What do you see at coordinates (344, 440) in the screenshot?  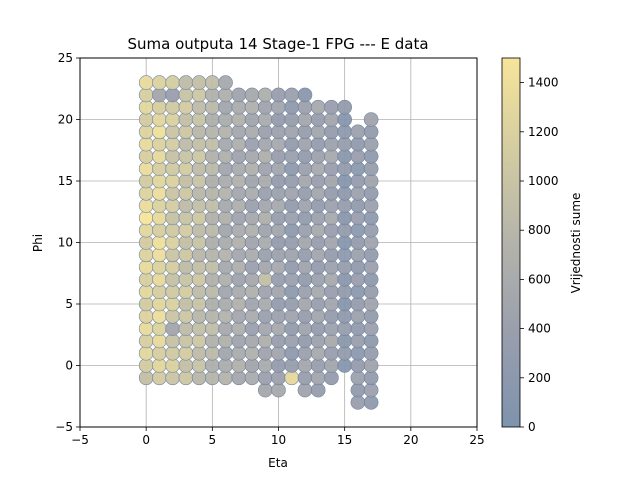 I see `x-tick-label: 15` at bounding box center [344, 440].